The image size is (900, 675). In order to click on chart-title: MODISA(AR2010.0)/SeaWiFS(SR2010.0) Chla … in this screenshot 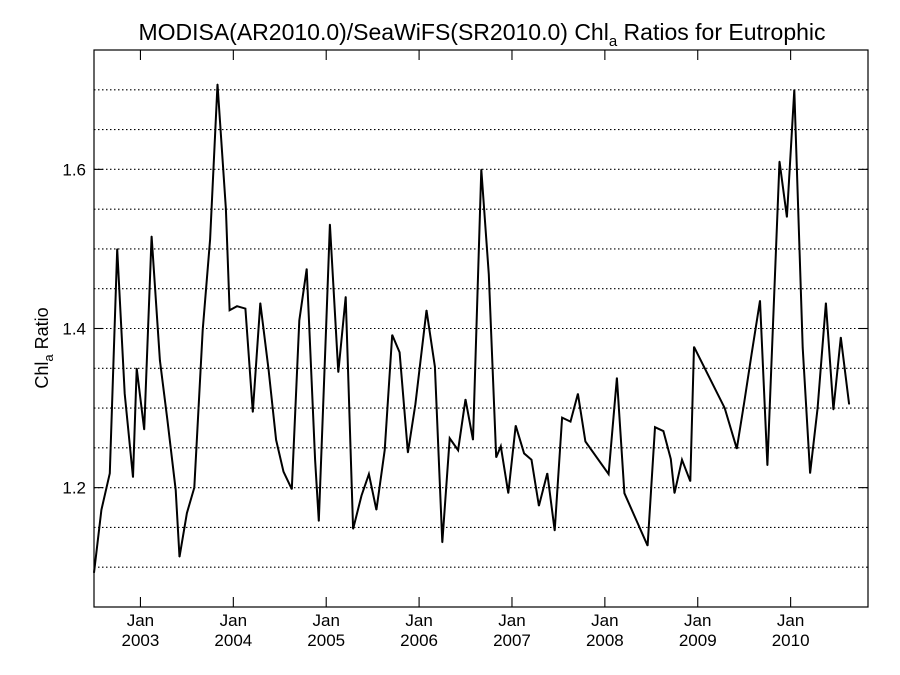, I will do `click(481, 34)`.